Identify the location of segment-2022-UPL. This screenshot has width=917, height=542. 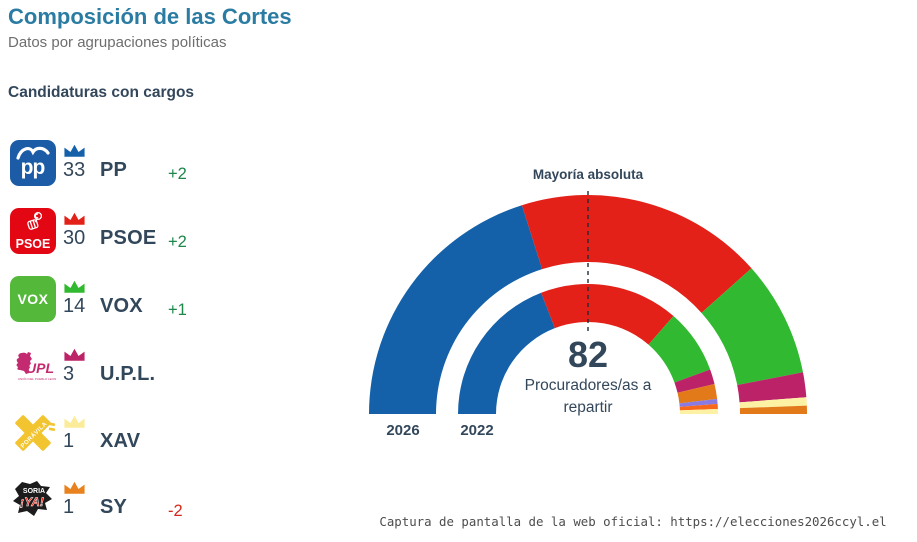
(694, 381).